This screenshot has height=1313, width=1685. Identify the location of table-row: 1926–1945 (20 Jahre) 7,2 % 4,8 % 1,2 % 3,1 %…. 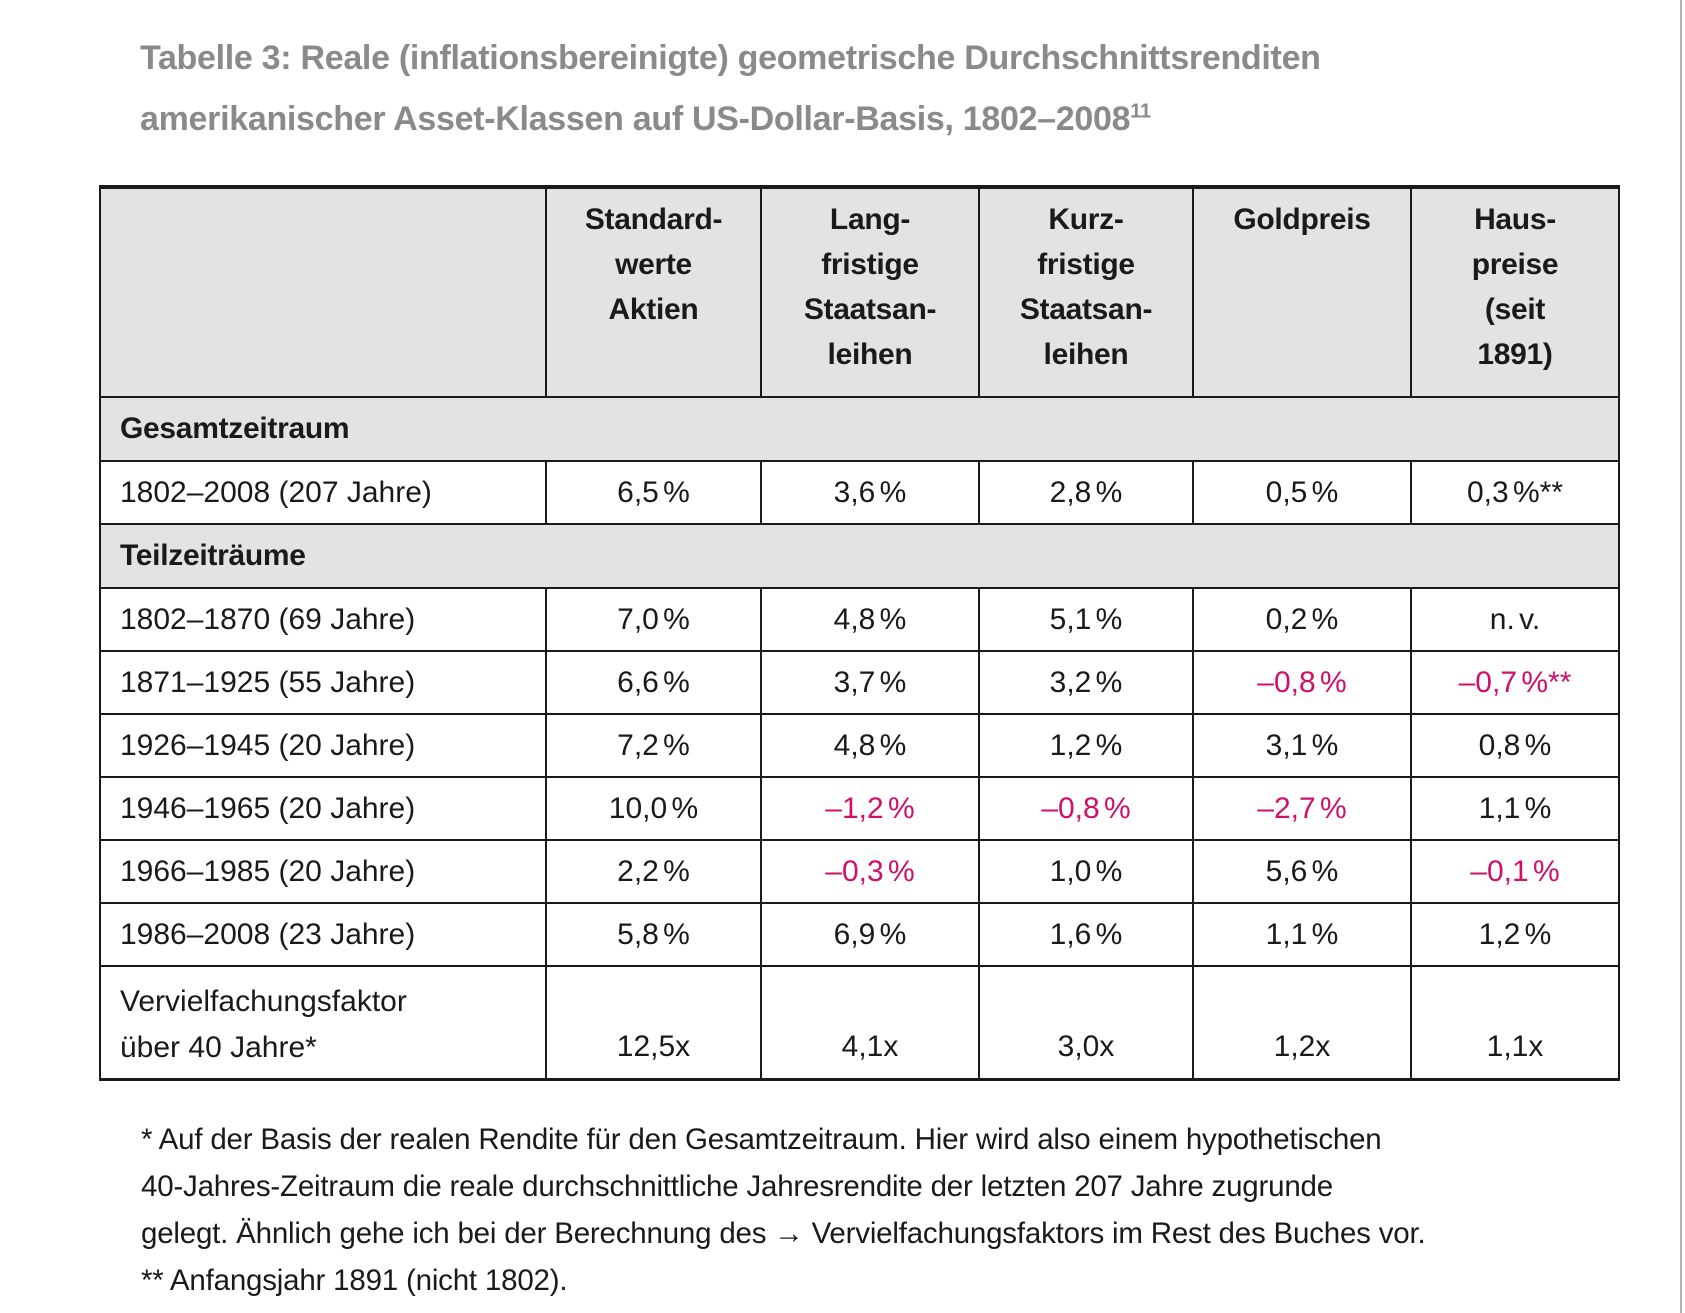
(859, 746).